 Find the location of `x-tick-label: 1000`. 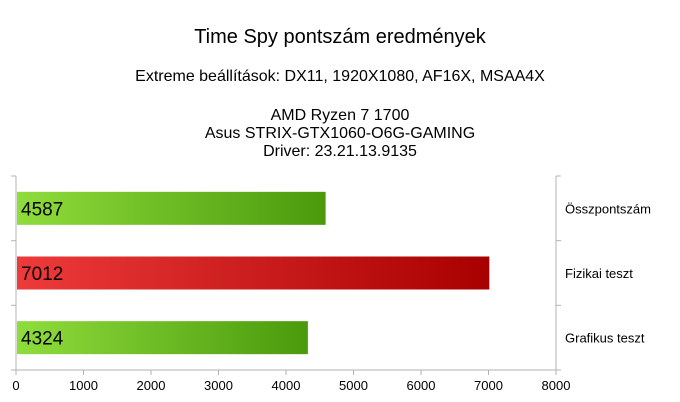

x-tick-label: 1000 is located at coordinates (83, 385).